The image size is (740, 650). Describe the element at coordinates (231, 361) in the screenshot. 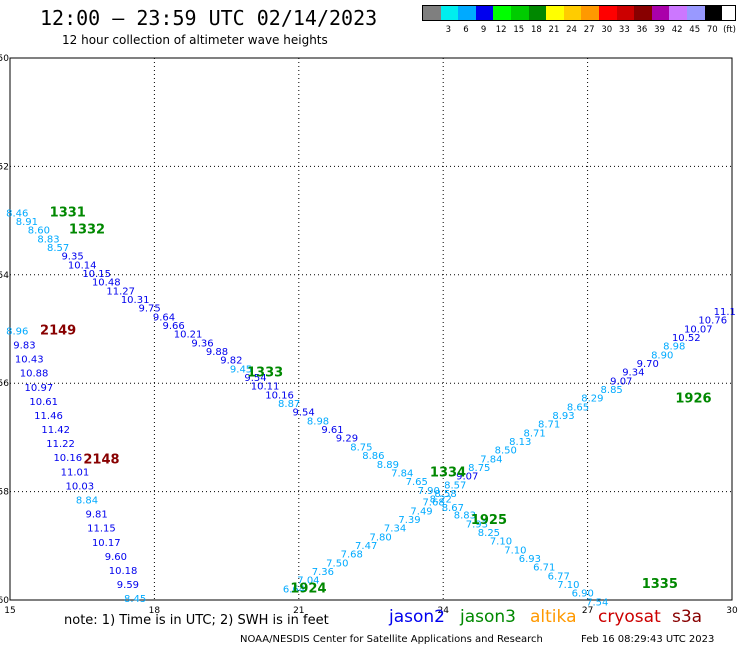

I see `wave-height-value: 9.82` at that location.